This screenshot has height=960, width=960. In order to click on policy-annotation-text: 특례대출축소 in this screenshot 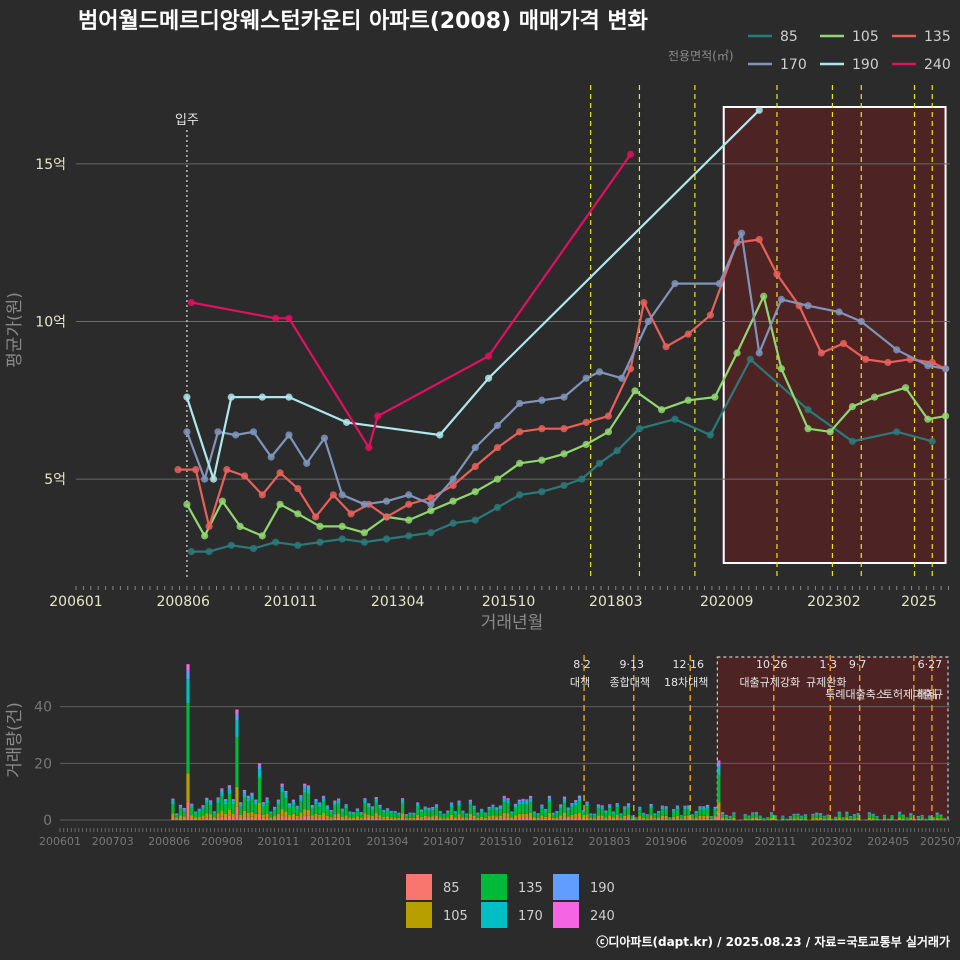, I will do `click(855, 694)`.